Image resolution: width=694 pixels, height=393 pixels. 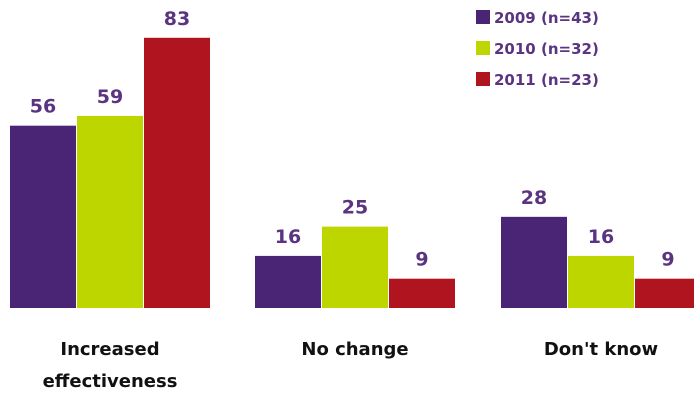 I want to click on bar-increased-effectiveness-2009, so click(x=43, y=216).